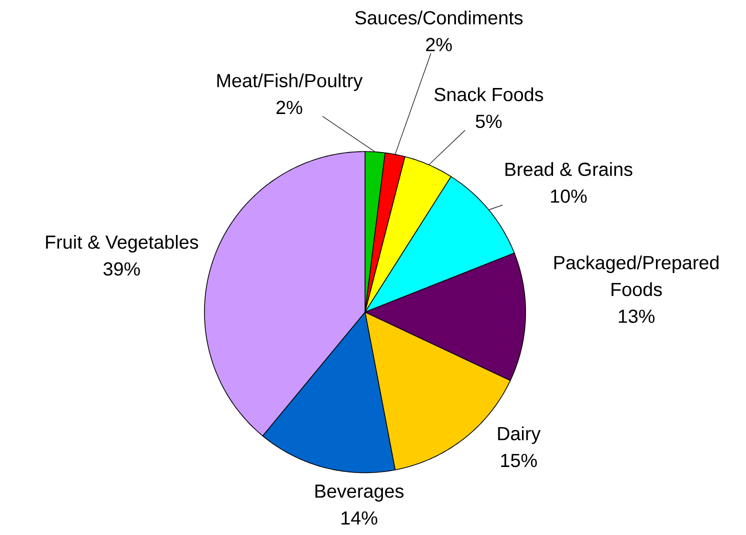 Image resolution: width=746 pixels, height=535 pixels. What do you see at coordinates (569, 197) in the screenshot?
I see `data-label: 10%` at bounding box center [569, 197].